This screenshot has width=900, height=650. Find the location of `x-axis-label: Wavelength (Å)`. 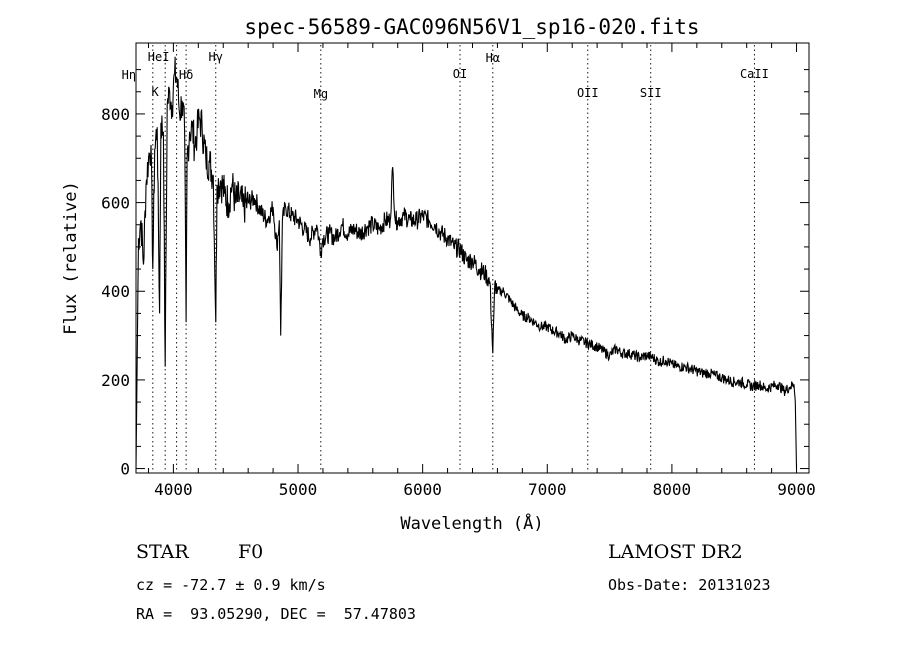

x-axis-label: Wavelength (Å) is located at coordinates (471, 523).